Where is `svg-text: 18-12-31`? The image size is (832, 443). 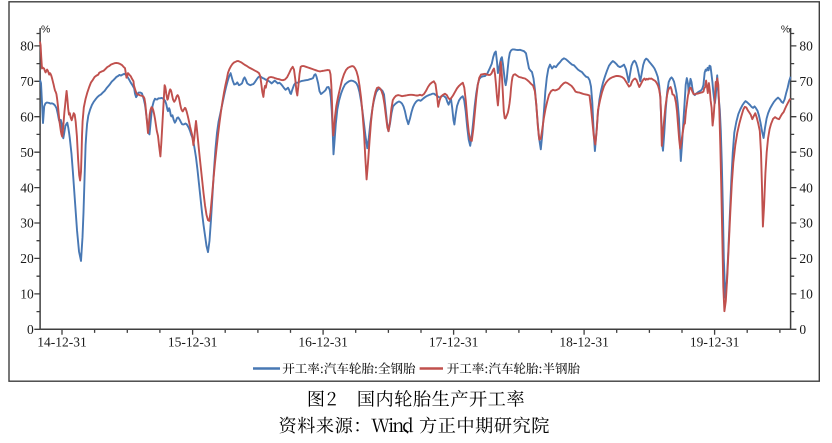 svg-text: 18-12-31 is located at coordinates (584, 342).